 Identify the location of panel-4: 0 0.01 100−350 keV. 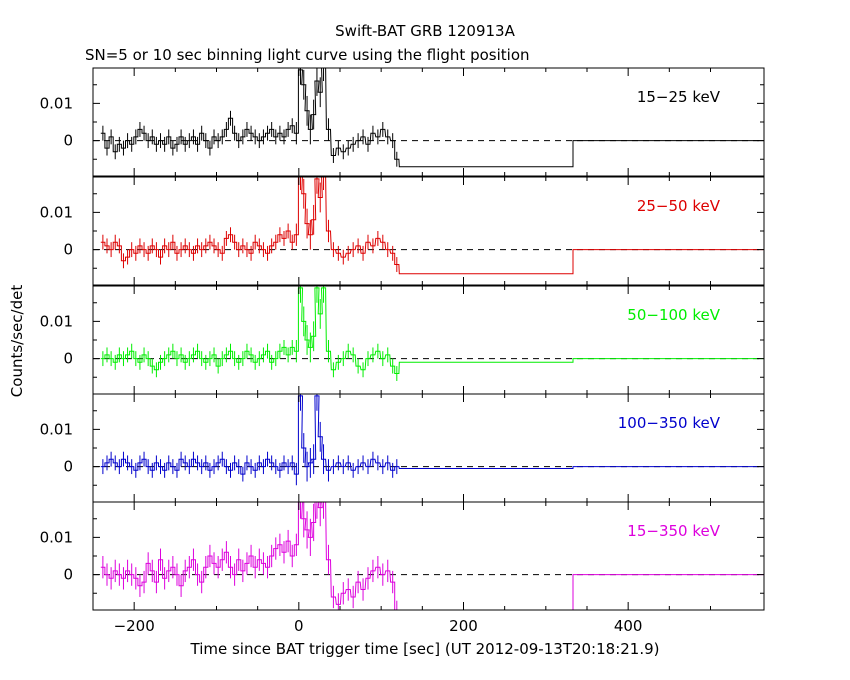
(402, 448).